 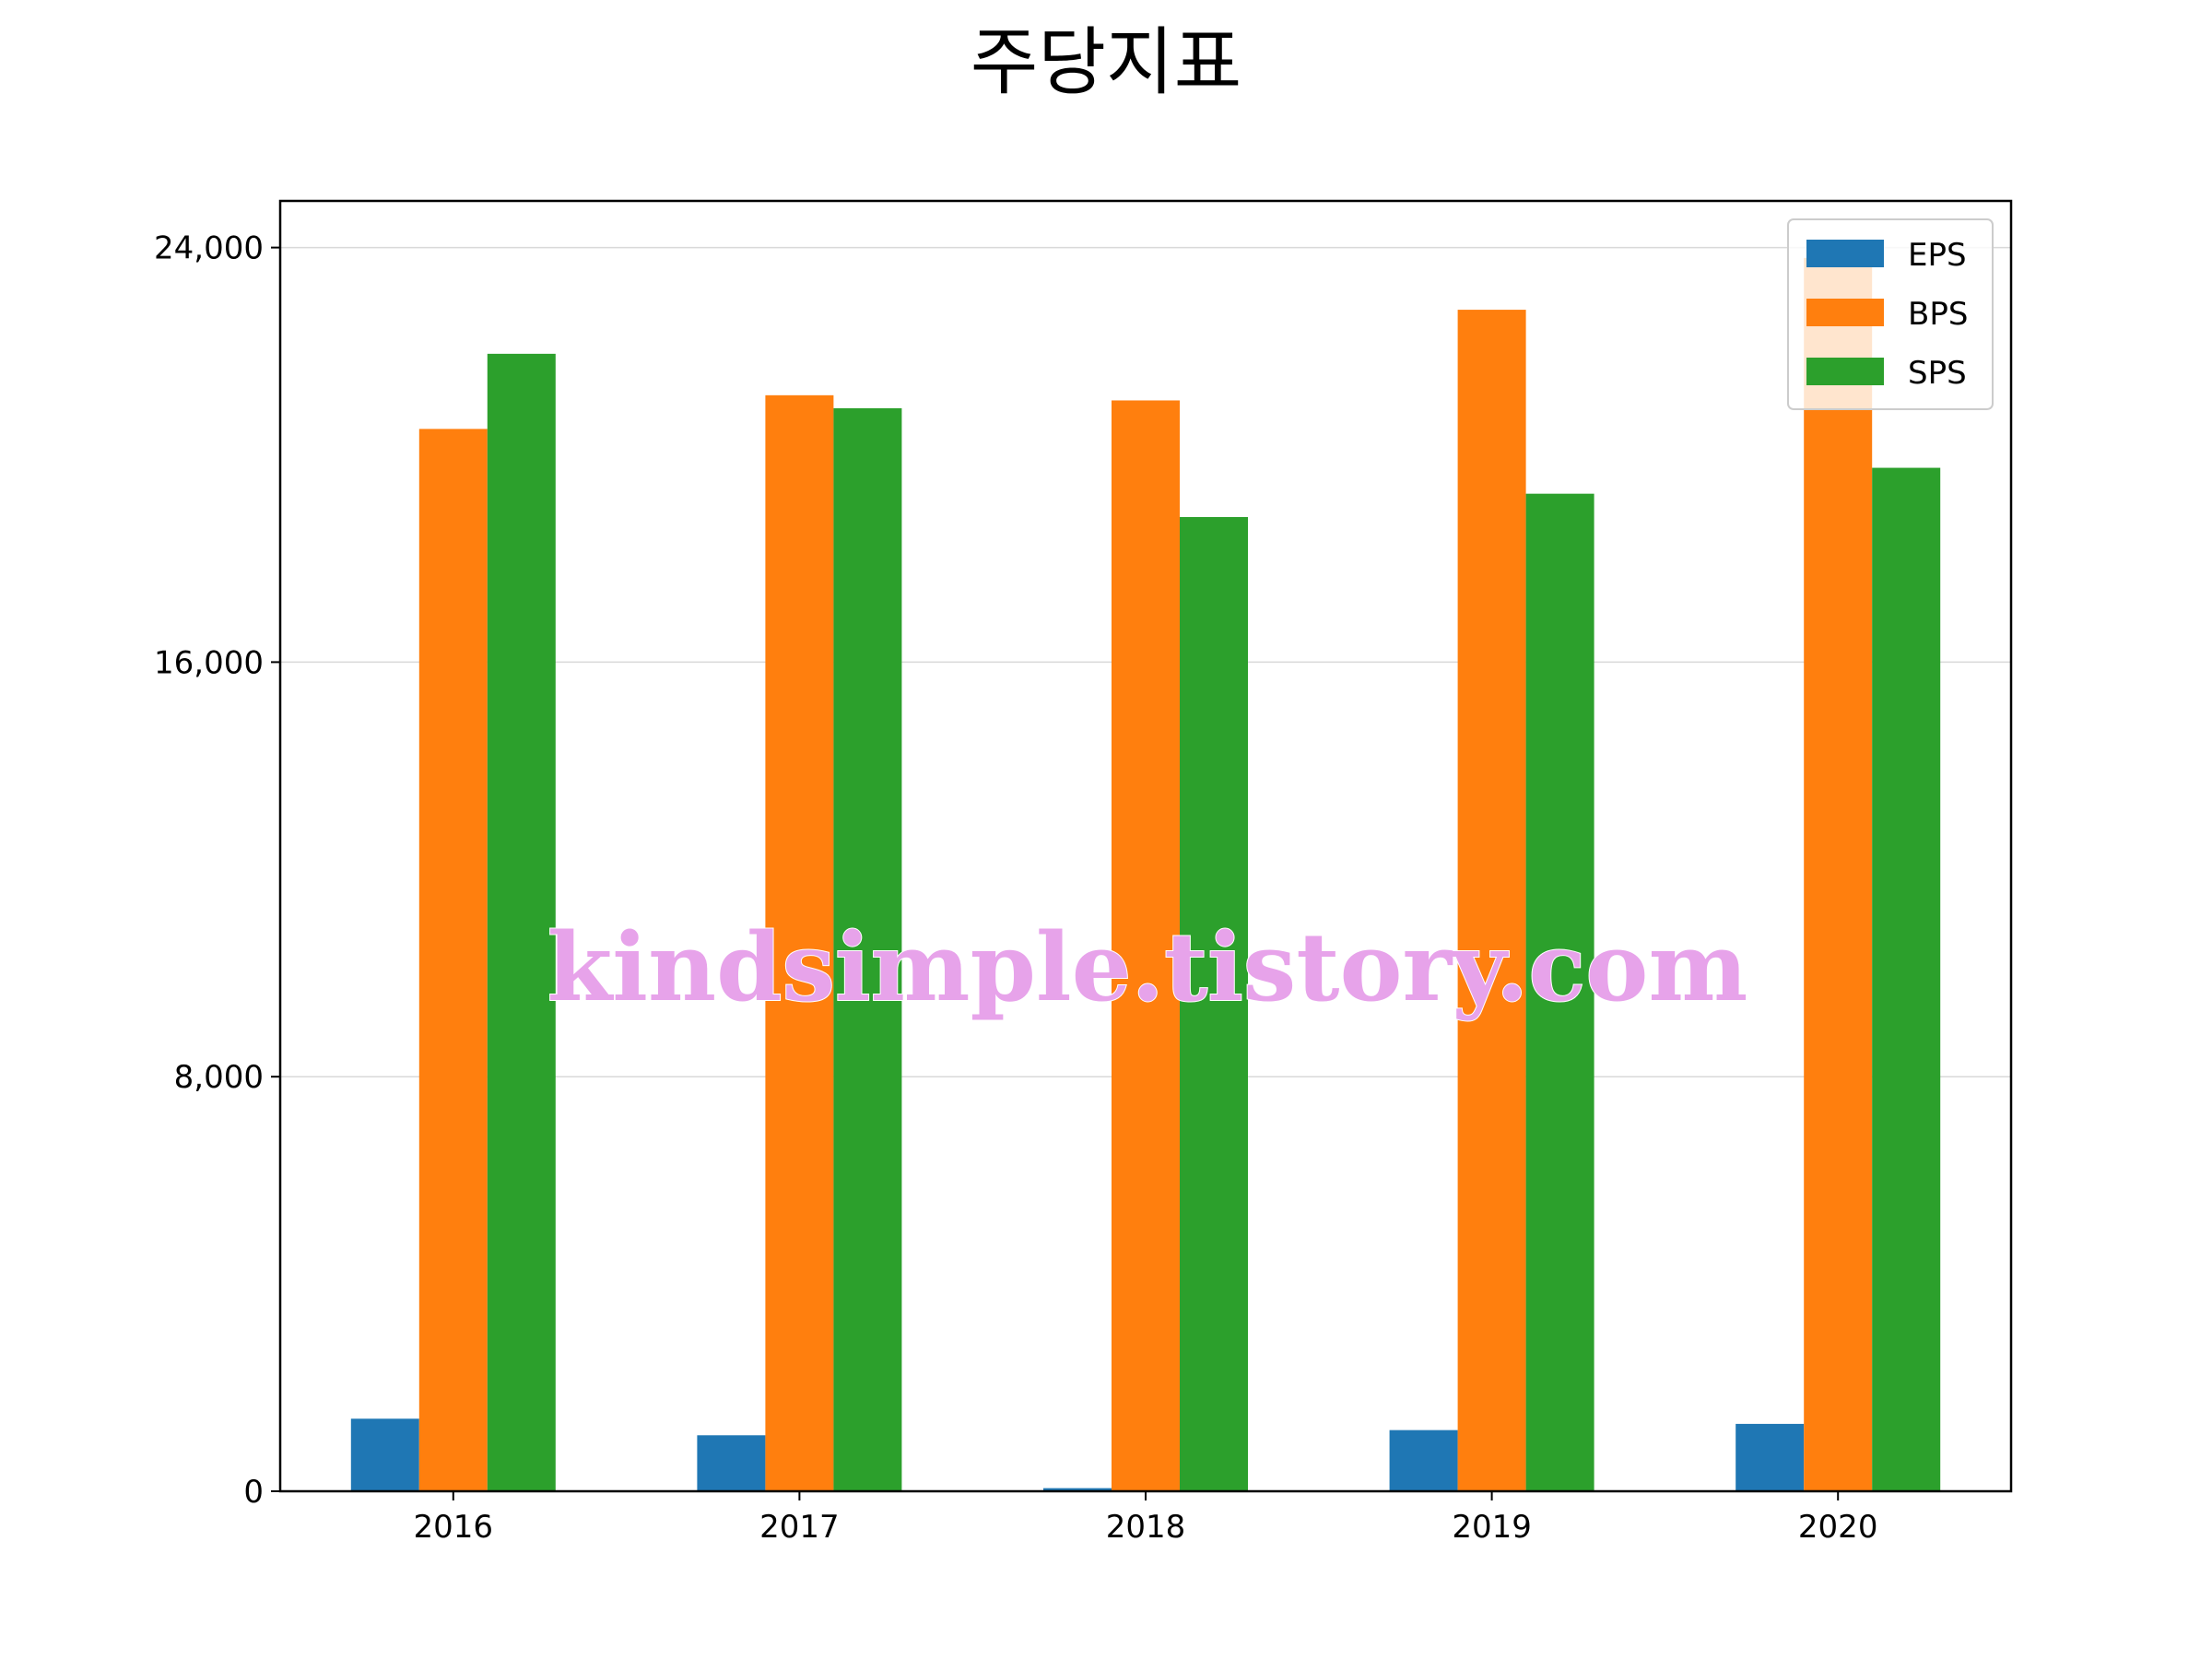 I want to click on bar-eps-2019, so click(x=1423, y=1460).